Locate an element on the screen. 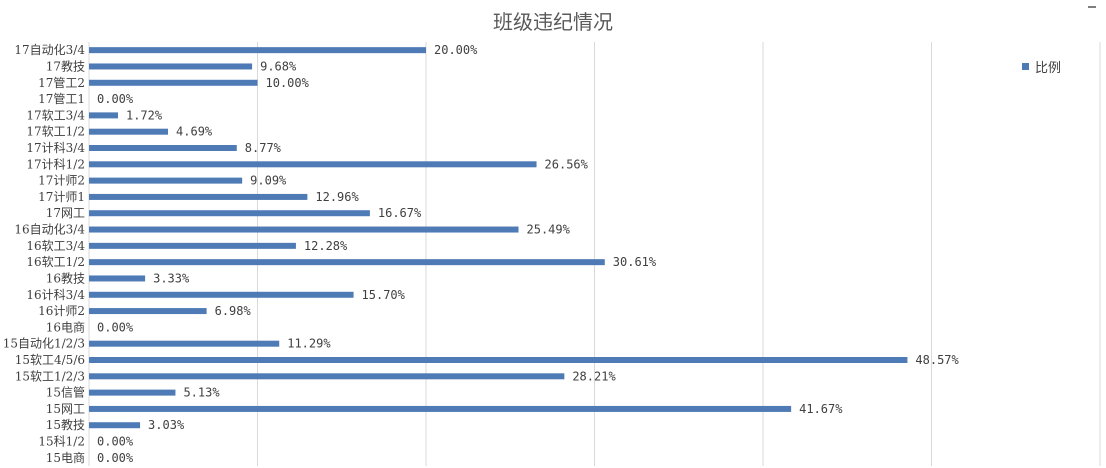  data-label: 8.77% is located at coordinates (263, 148).